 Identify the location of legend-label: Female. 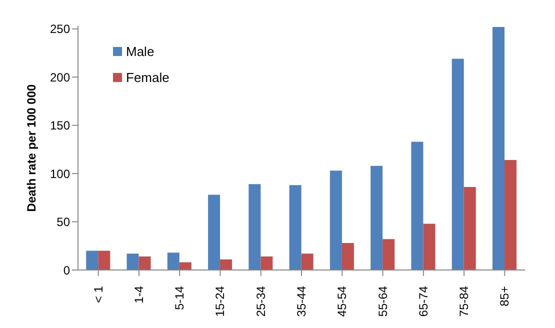
(148, 77).